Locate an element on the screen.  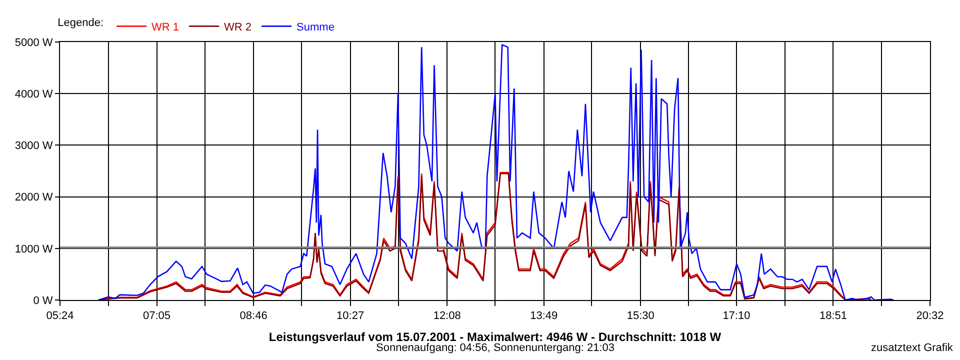
x-tick-label: 07:05 is located at coordinates (157, 316).